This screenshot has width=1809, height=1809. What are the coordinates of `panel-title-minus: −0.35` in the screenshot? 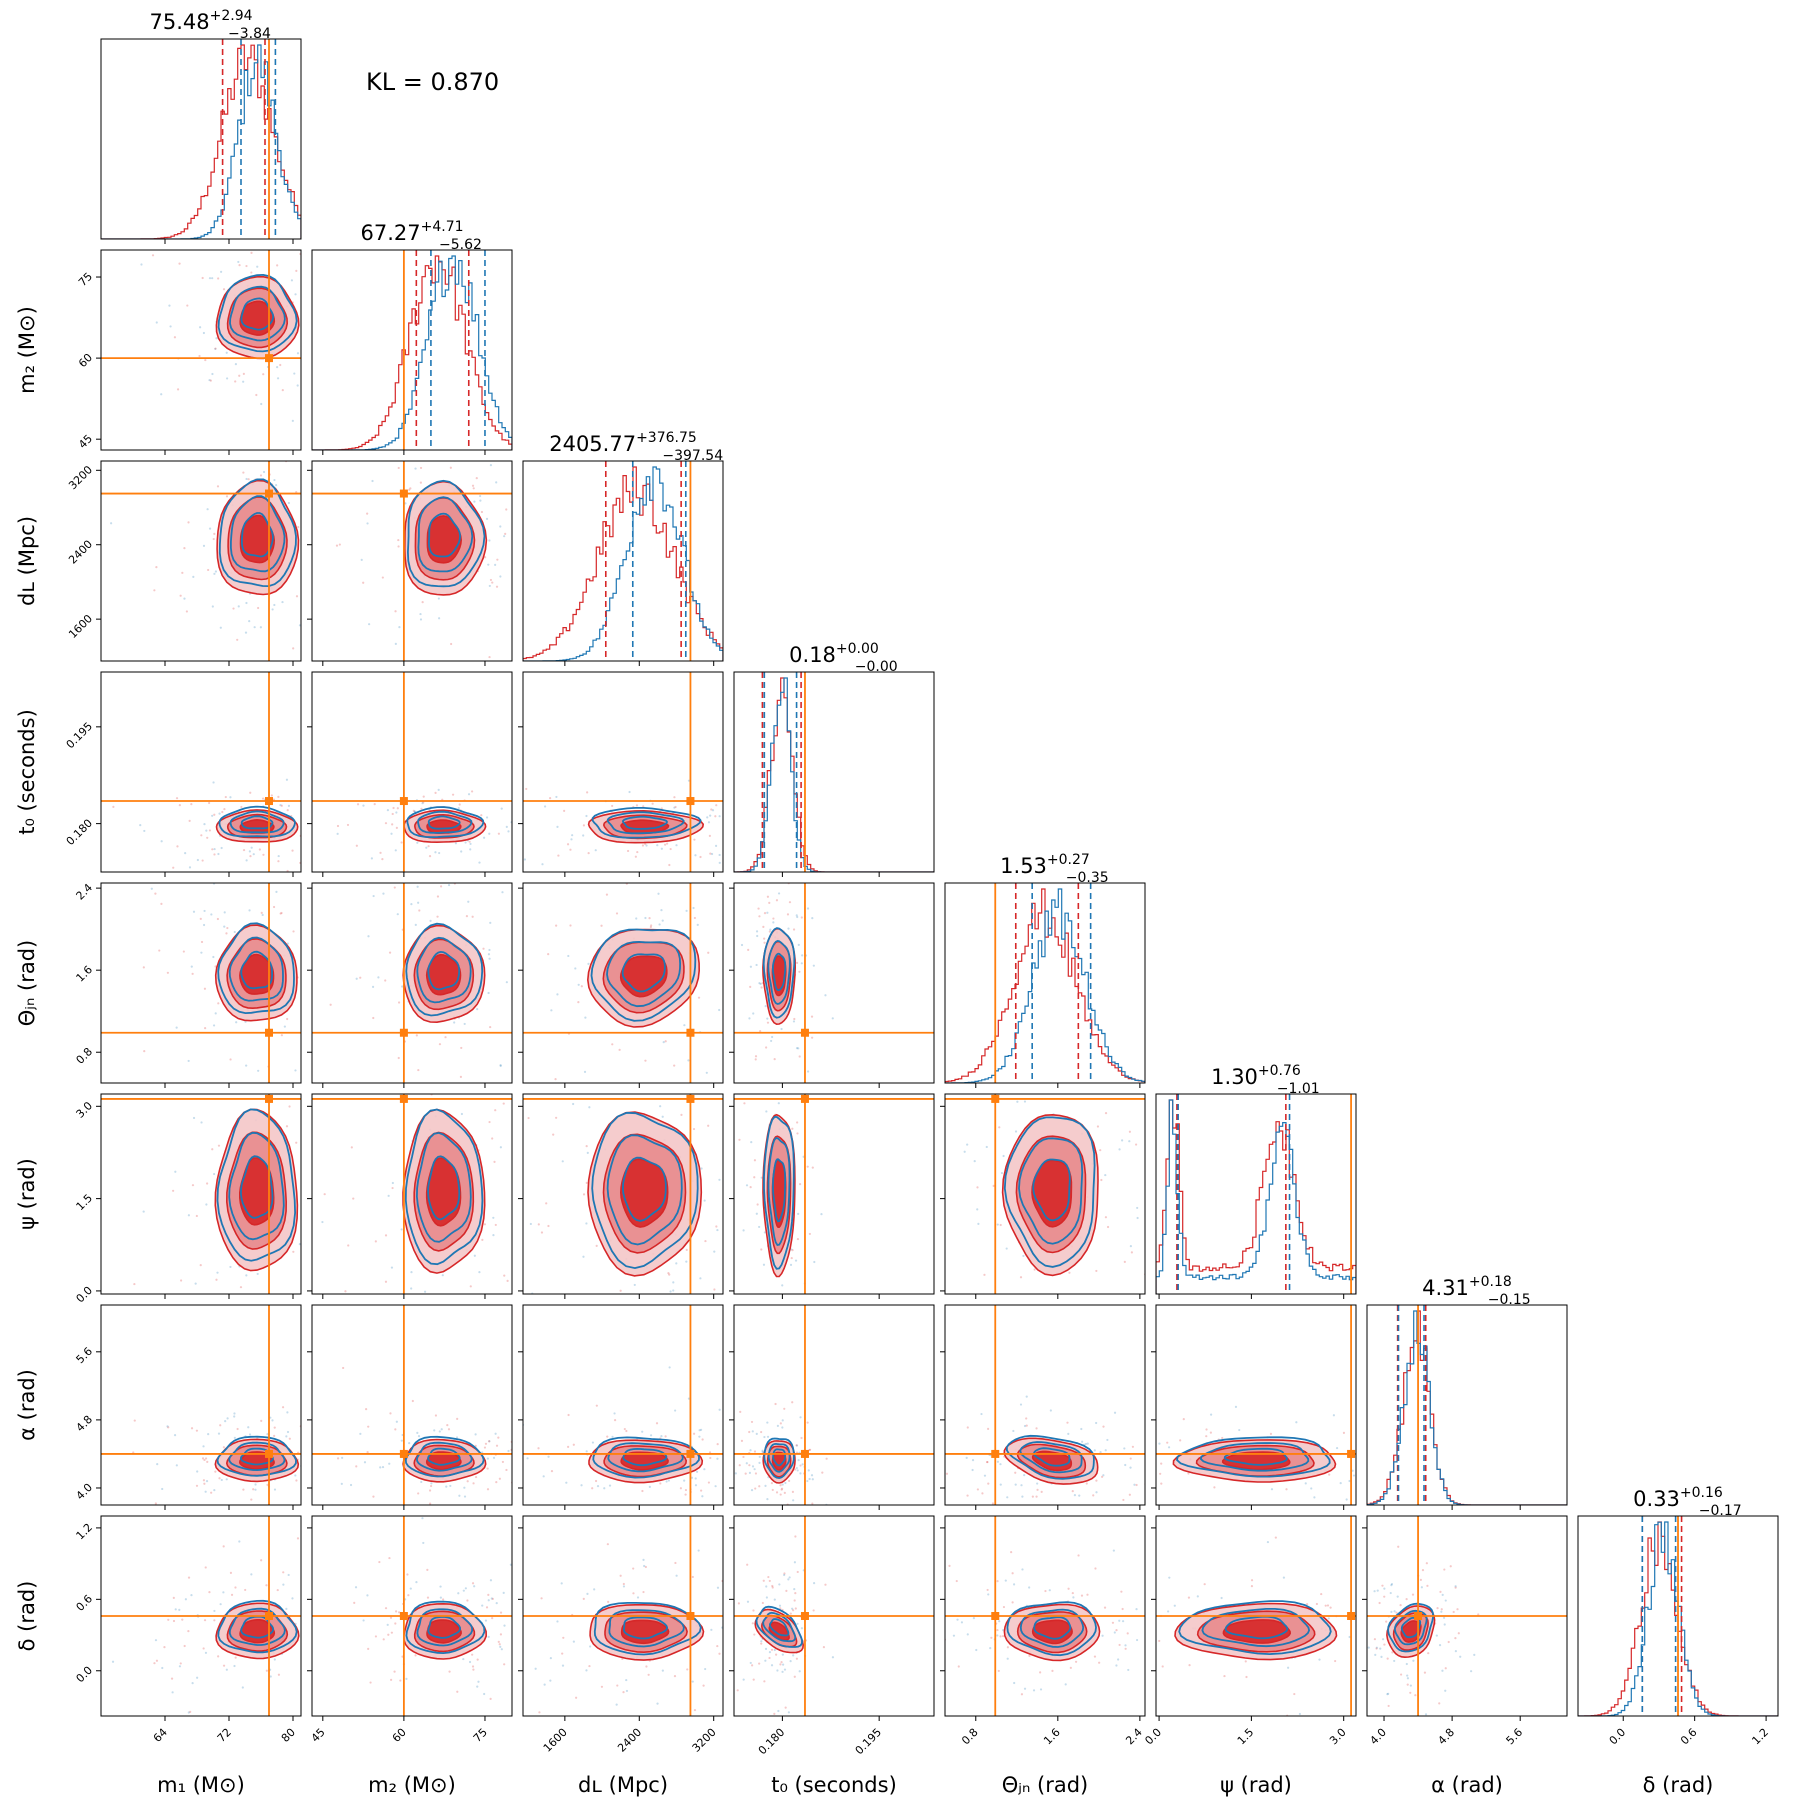 It's located at (1087, 878).